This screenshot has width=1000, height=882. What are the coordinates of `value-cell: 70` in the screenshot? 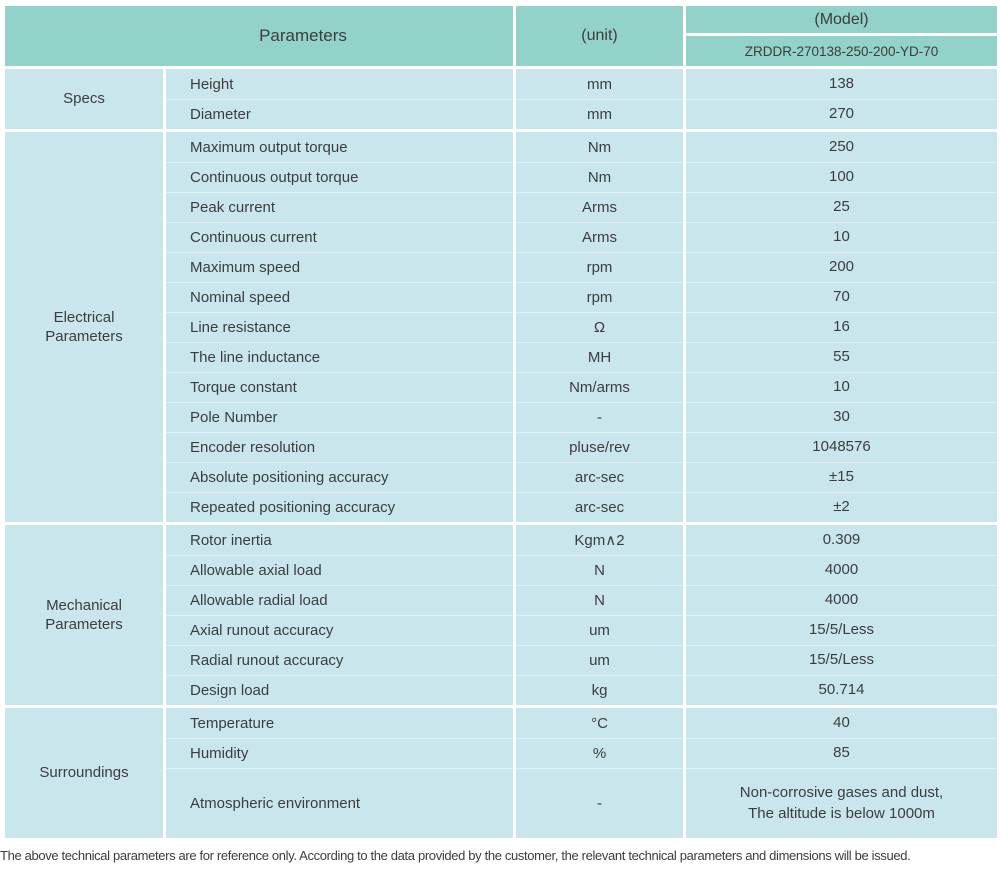 It's located at (841, 297).